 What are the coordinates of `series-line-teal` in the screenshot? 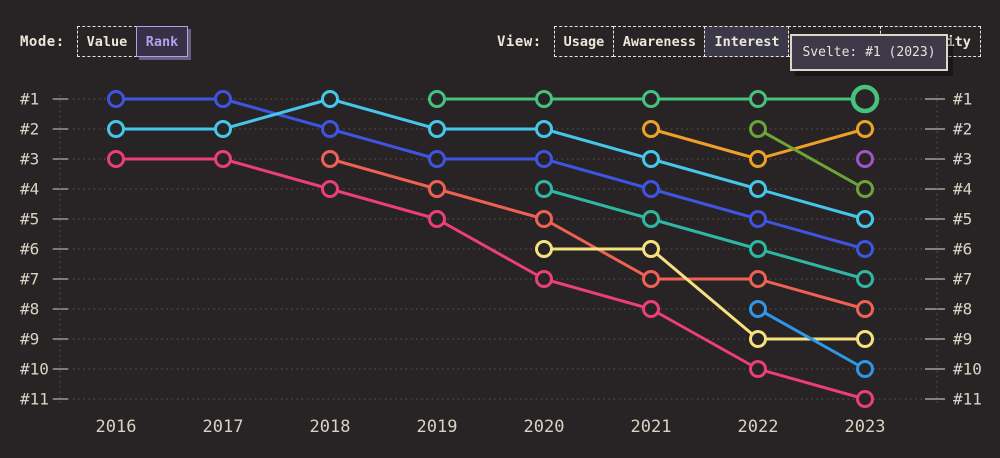 It's located at (704, 234).